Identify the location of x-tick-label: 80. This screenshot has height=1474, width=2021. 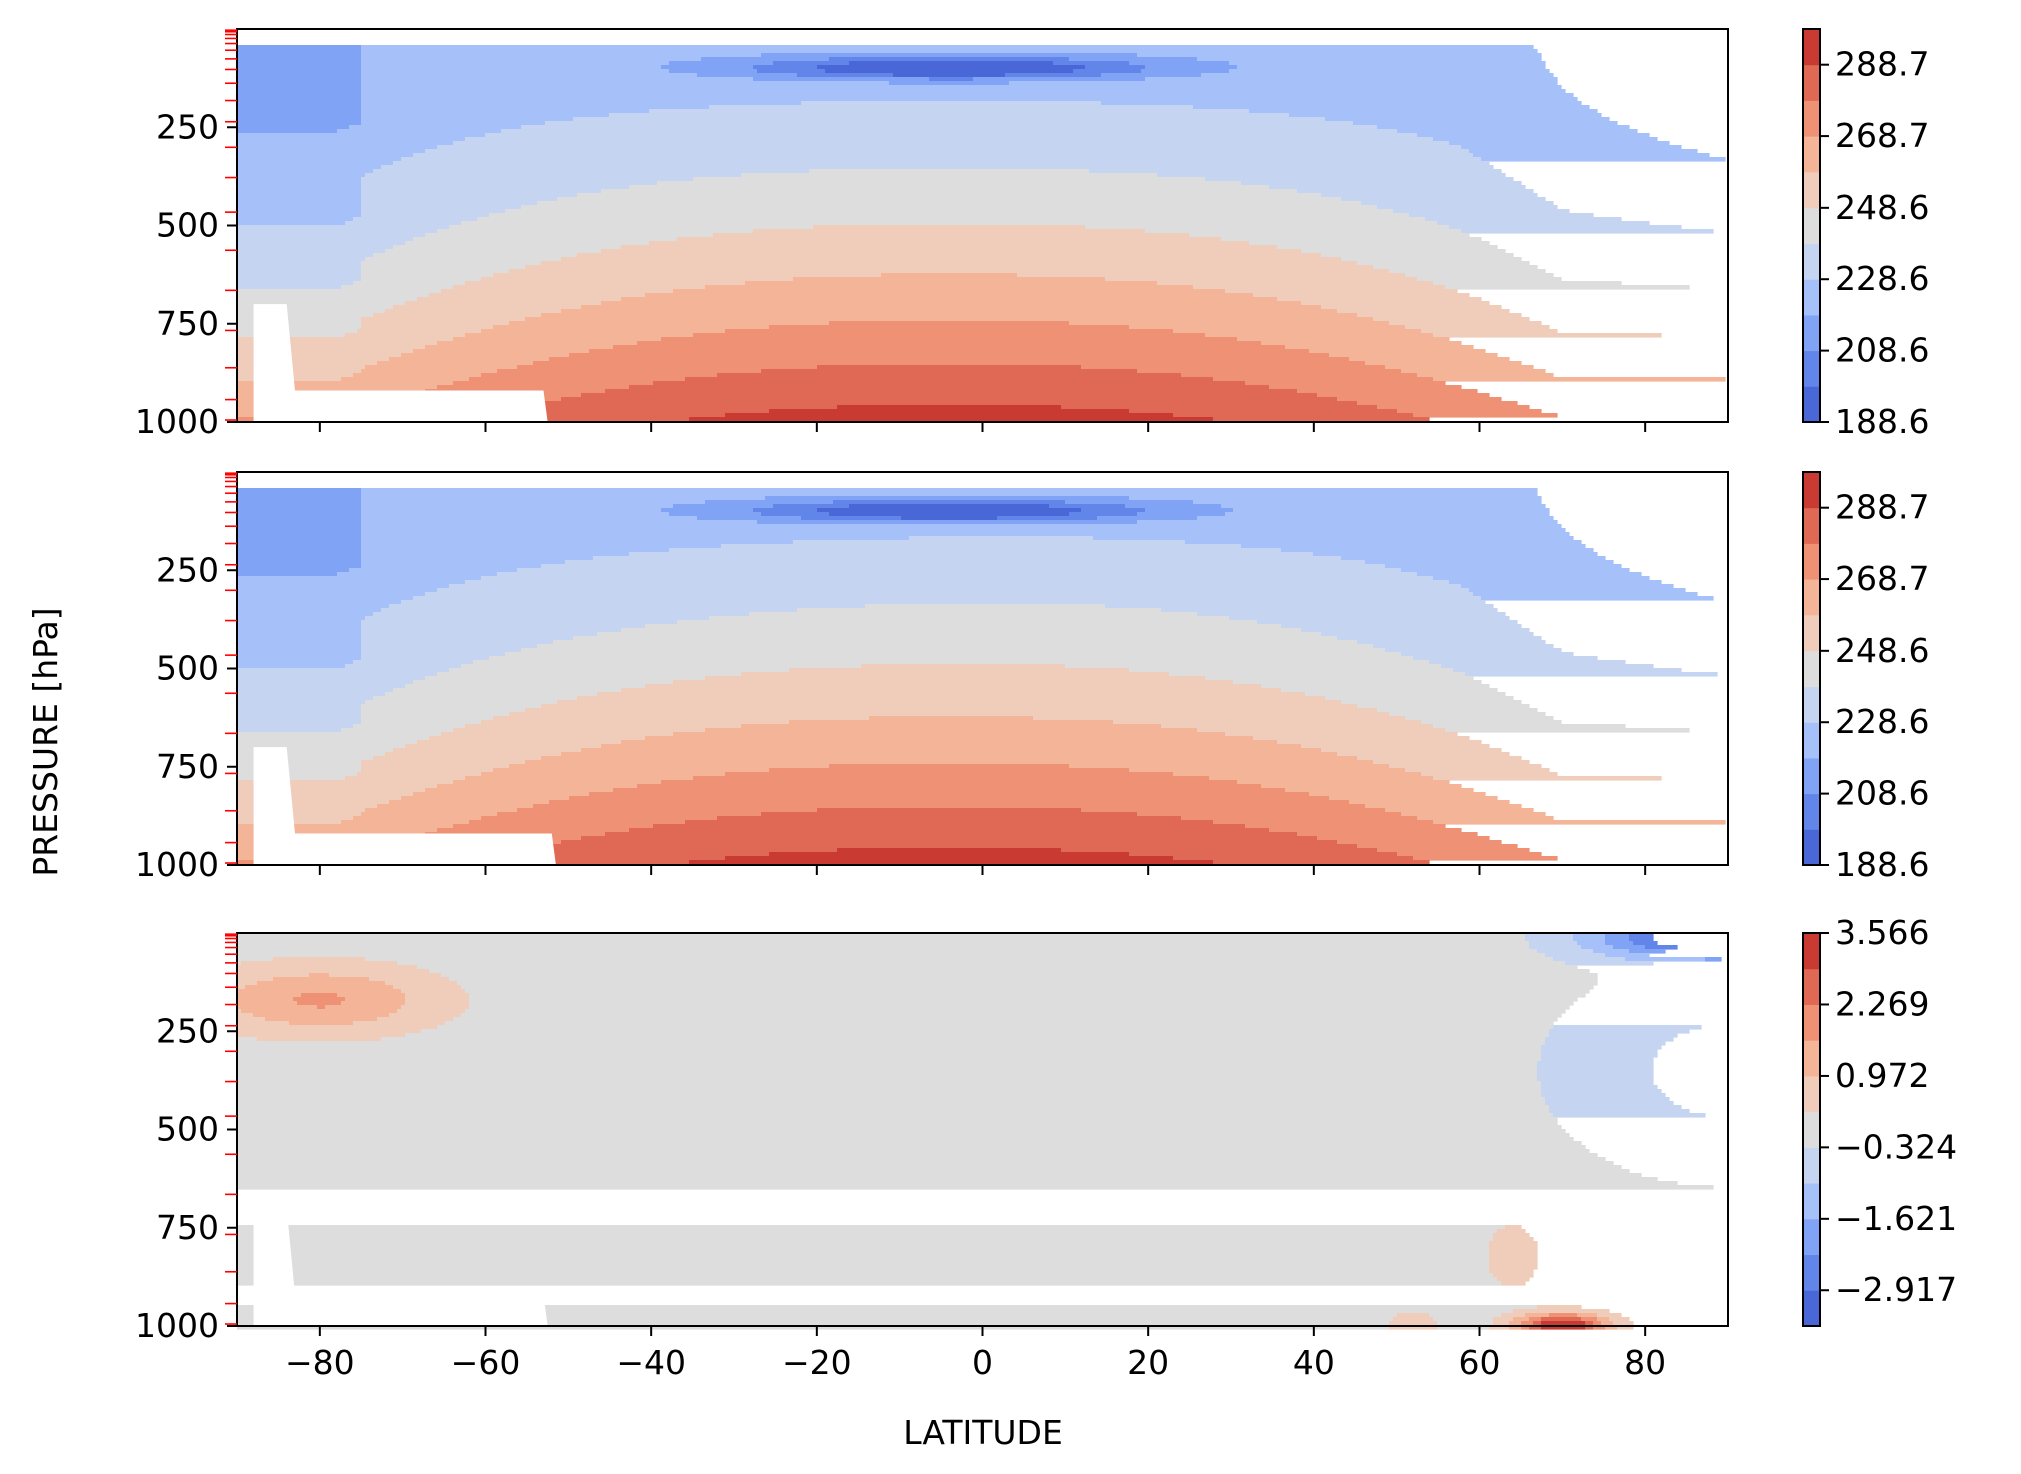
(1645, 1362).